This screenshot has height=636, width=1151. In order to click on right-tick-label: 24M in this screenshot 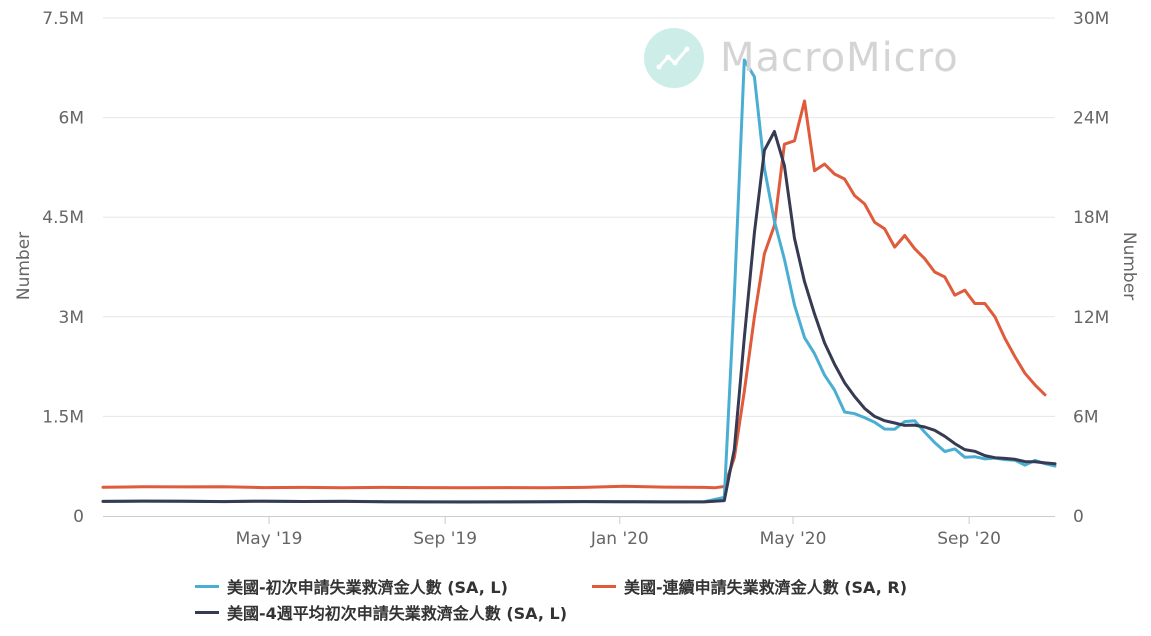, I will do `click(1091, 119)`.